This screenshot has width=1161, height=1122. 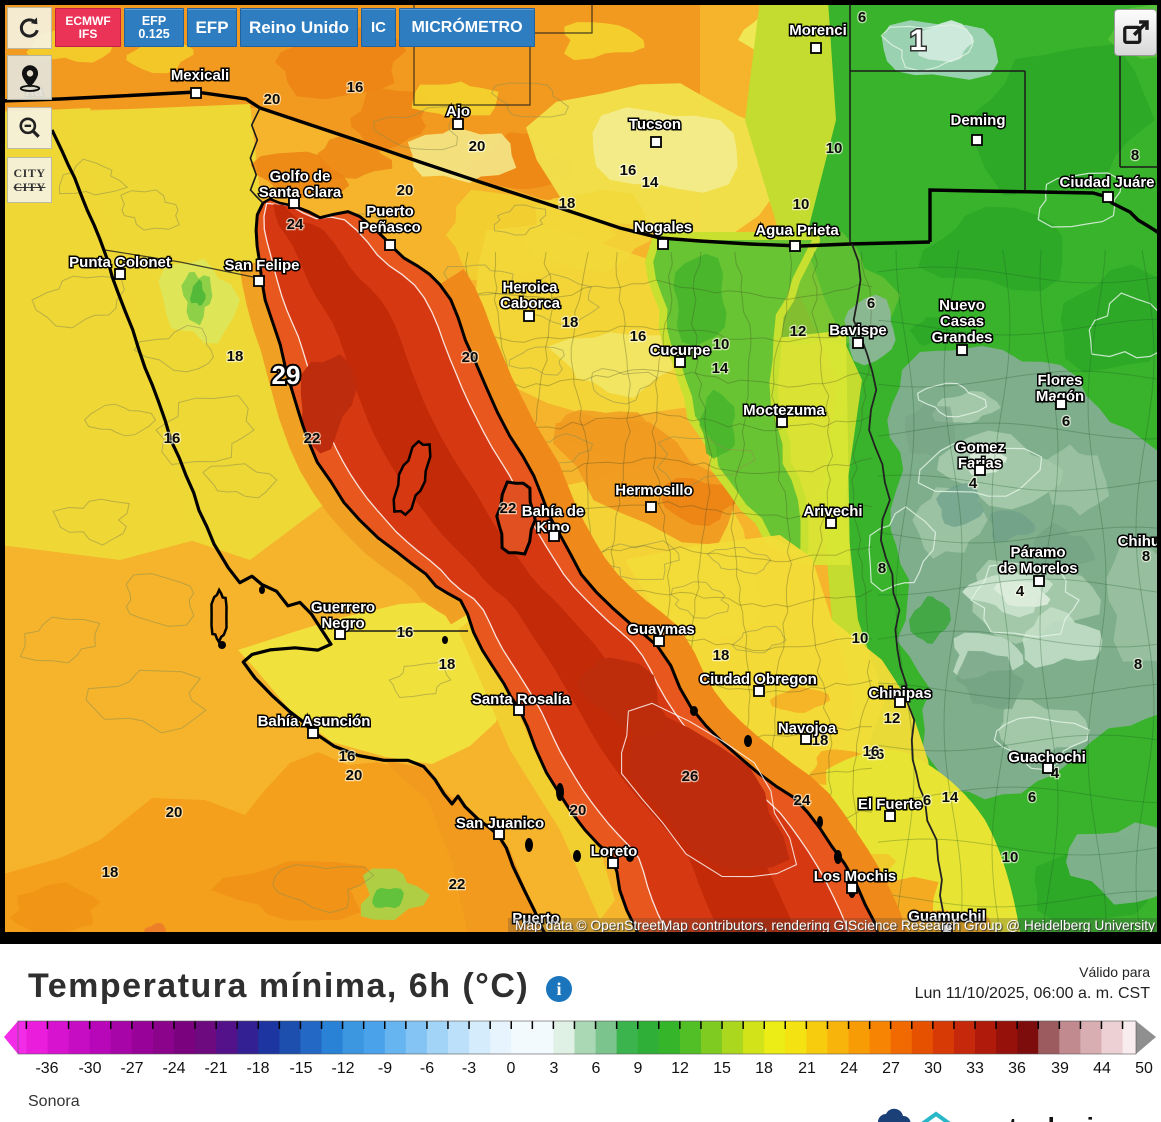 I want to click on svg-text: Farias, so click(x=980, y=463).